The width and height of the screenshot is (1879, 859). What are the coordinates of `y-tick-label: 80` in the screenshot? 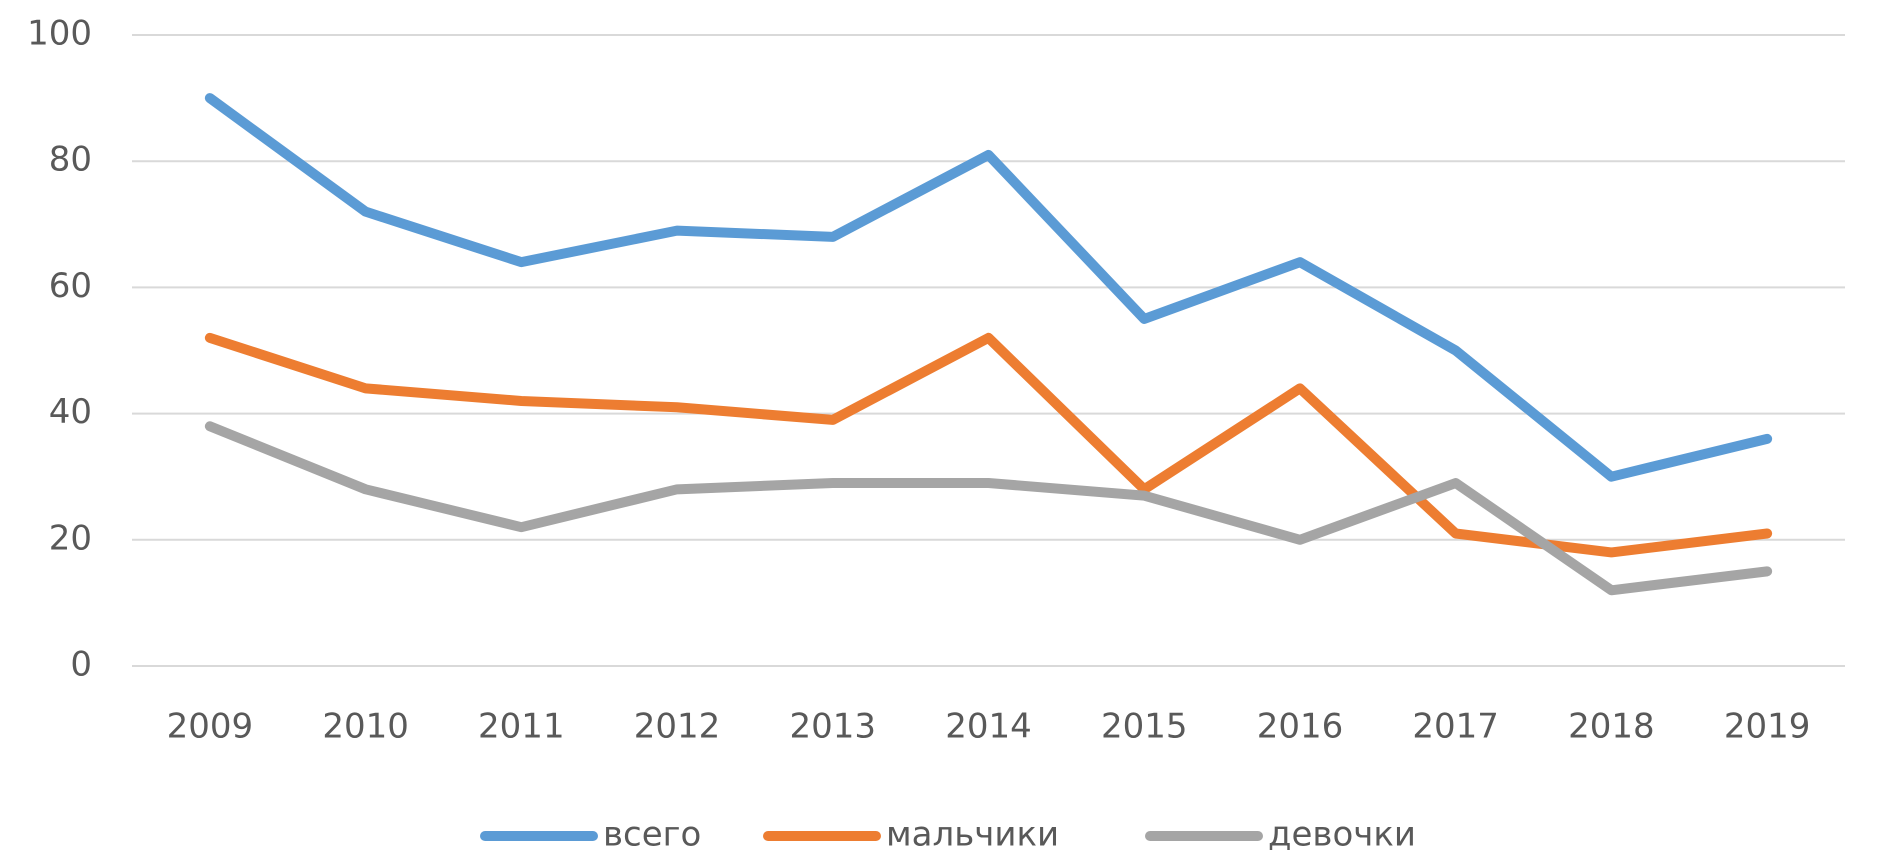 It's located at (70, 160).